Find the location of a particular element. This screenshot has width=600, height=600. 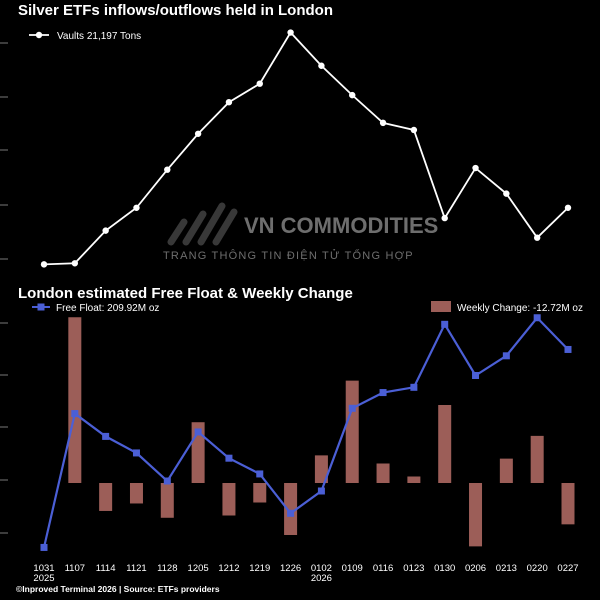

x-tick-label-1226: 1226 is located at coordinates (290, 568).